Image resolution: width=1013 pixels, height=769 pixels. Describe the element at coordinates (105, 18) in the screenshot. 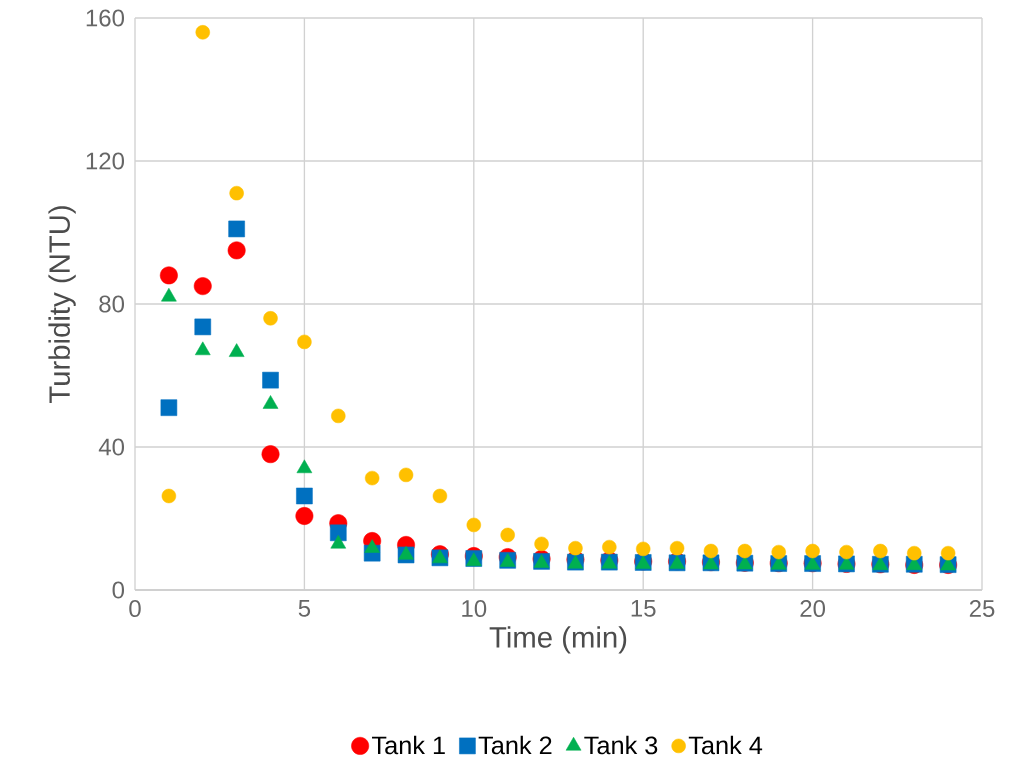

I see `y-tick-label: 160` at that location.